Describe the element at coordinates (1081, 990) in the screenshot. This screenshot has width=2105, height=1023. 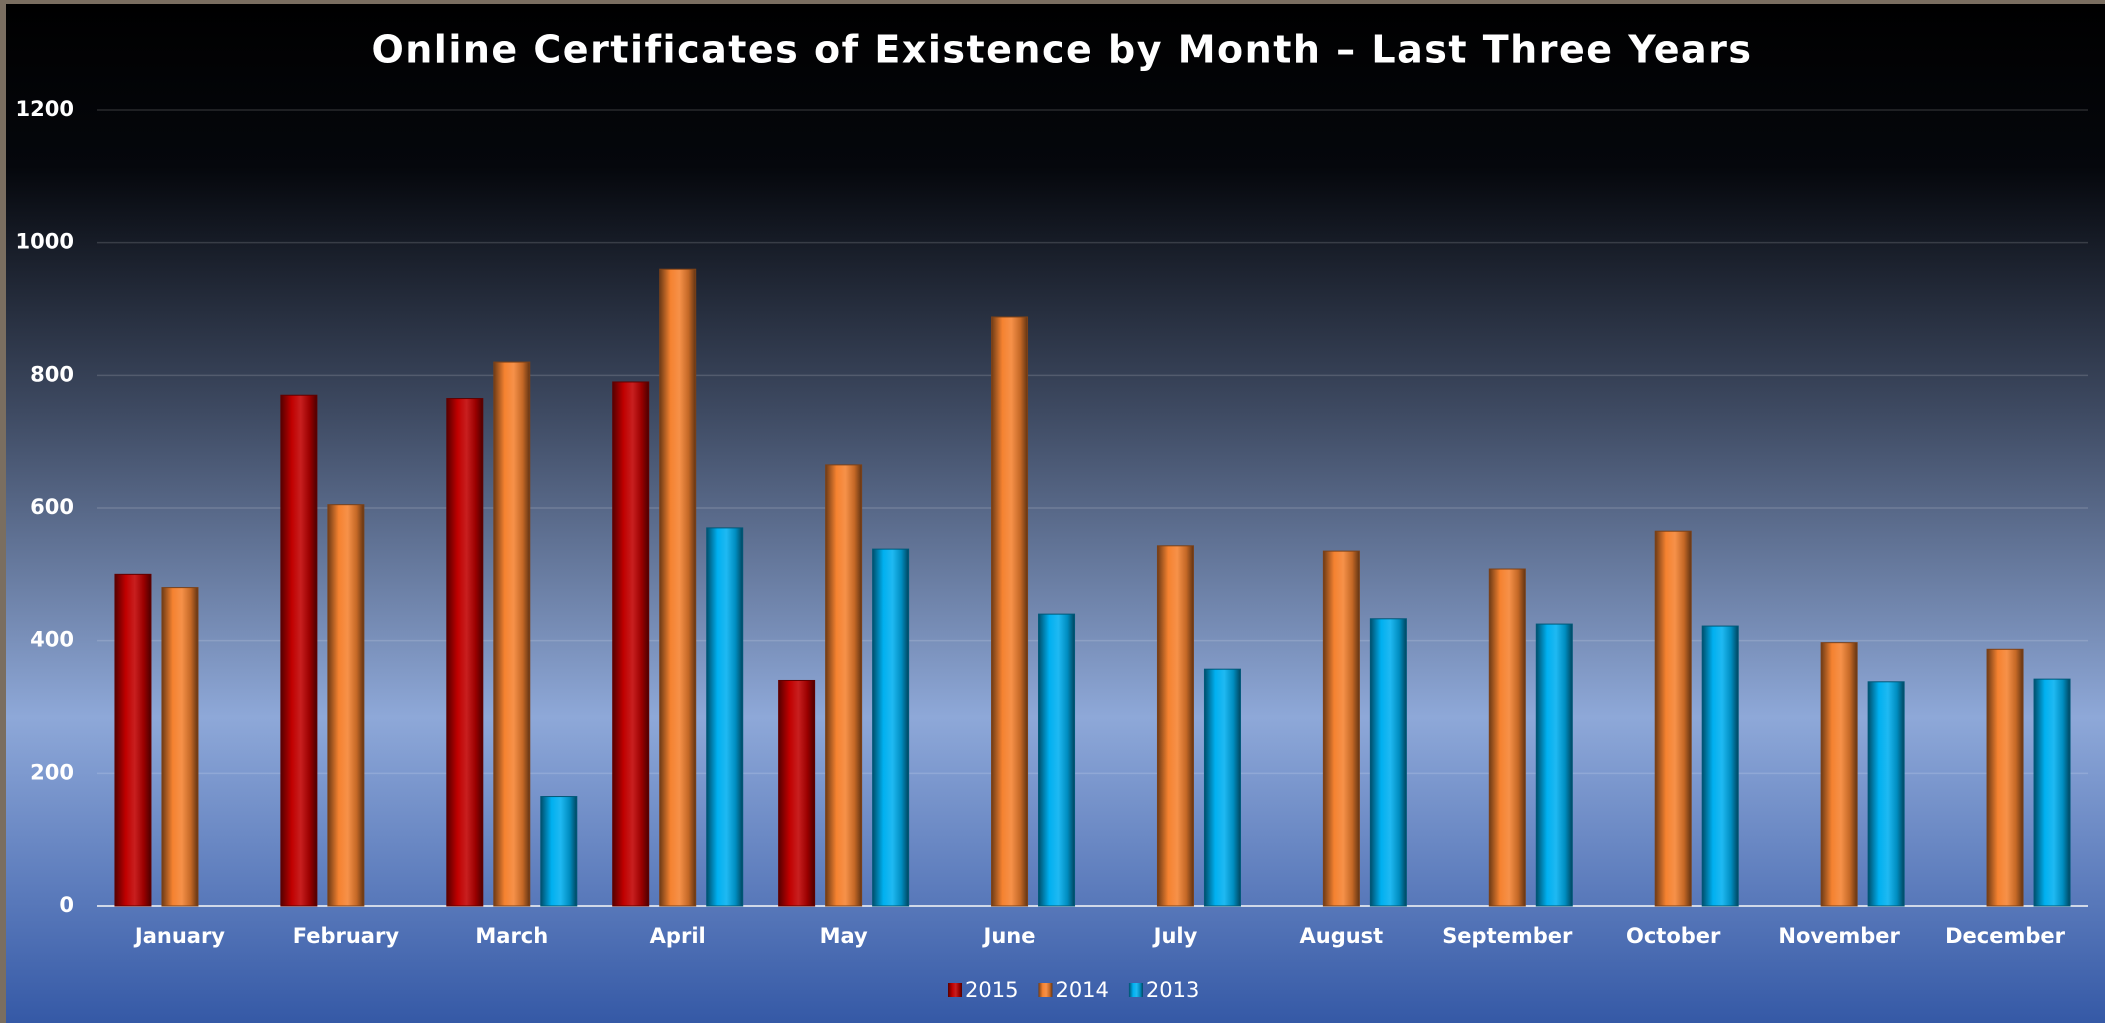
I see `legend-label: 2014` at that location.